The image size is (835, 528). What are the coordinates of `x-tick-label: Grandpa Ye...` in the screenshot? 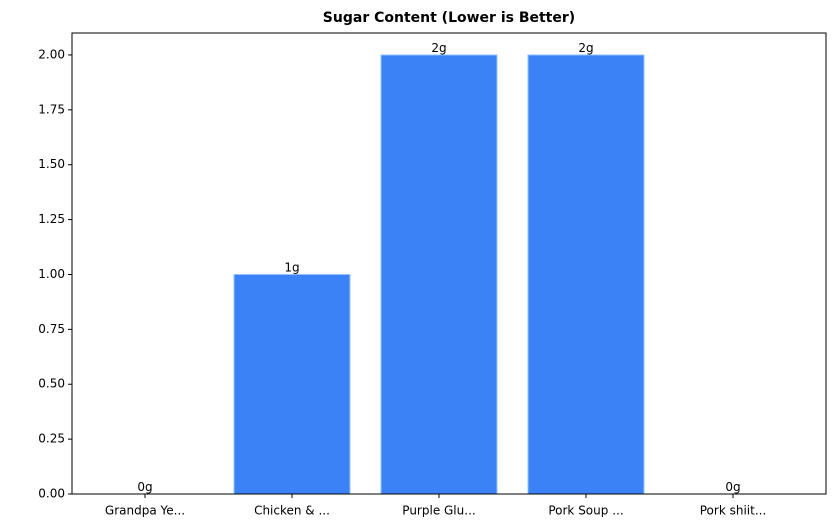 It's located at (145, 511).